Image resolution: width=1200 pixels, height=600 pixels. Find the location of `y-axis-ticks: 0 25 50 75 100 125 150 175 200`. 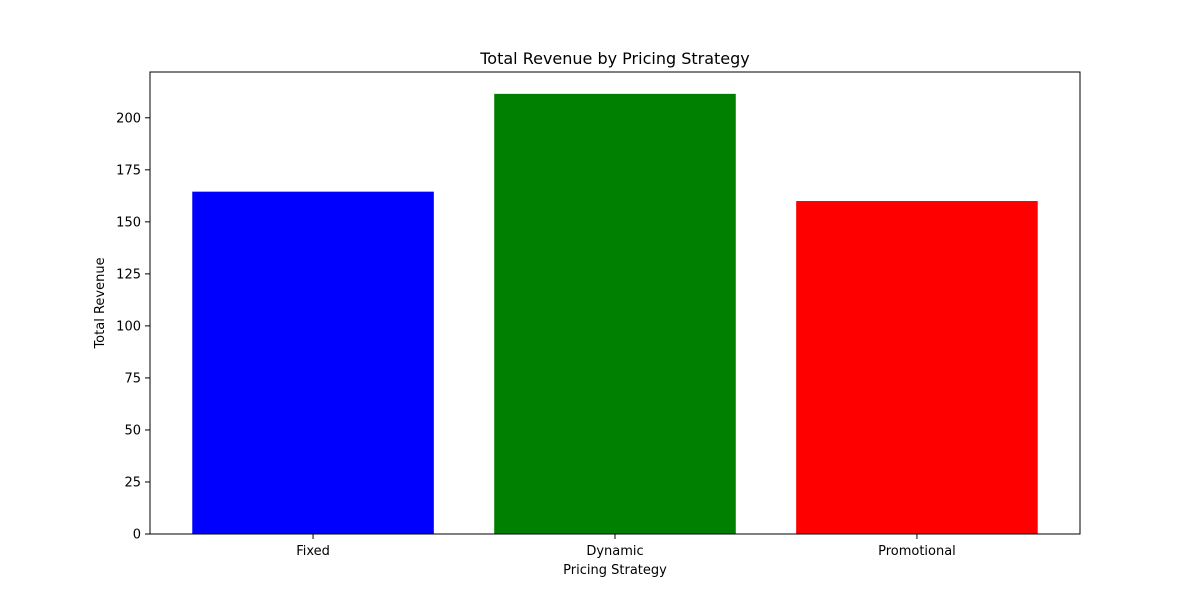

y-axis-ticks: 0 25 50 75 100 125 150 175 200 is located at coordinates (133, 327).